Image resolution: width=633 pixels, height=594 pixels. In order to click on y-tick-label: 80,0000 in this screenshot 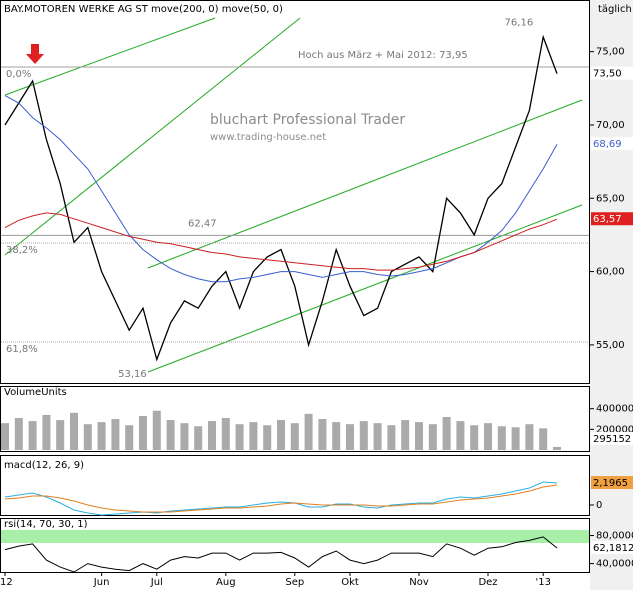, I will do `click(614, 536)`.